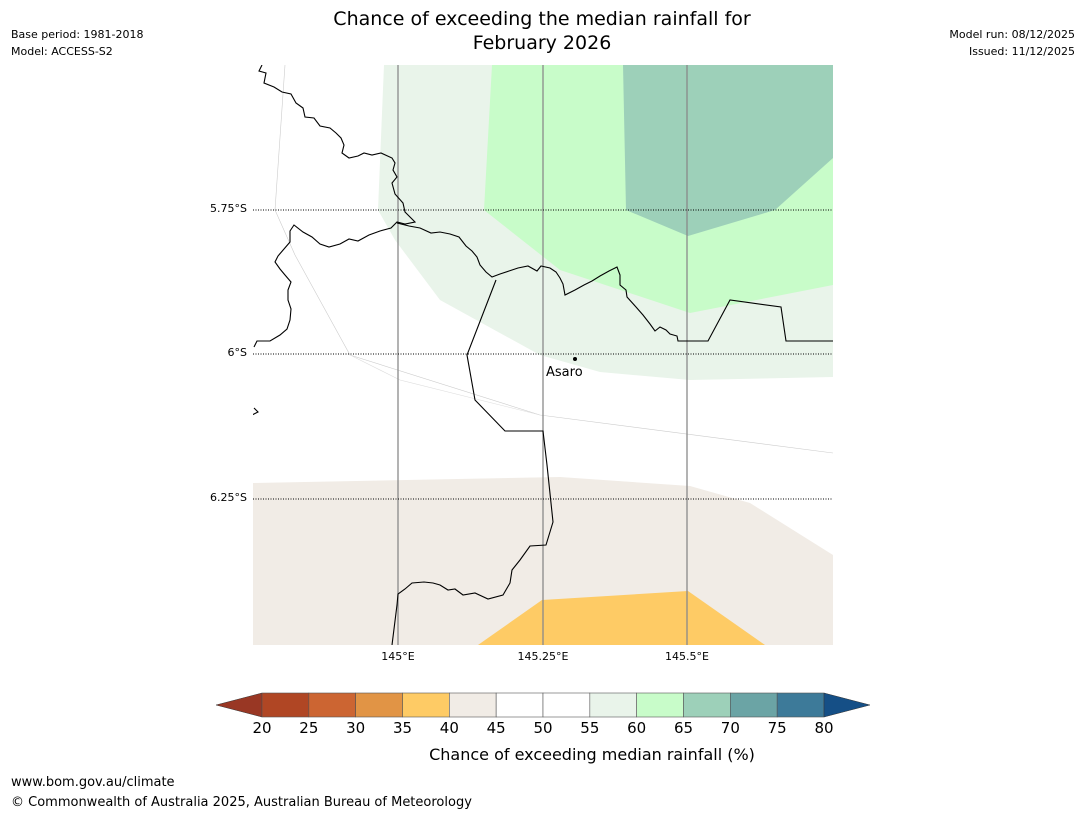  Describe the element at coordinates (1021, 51) in the screenshot. I see `issued-text: Issued: 11/12/2025` at that location.